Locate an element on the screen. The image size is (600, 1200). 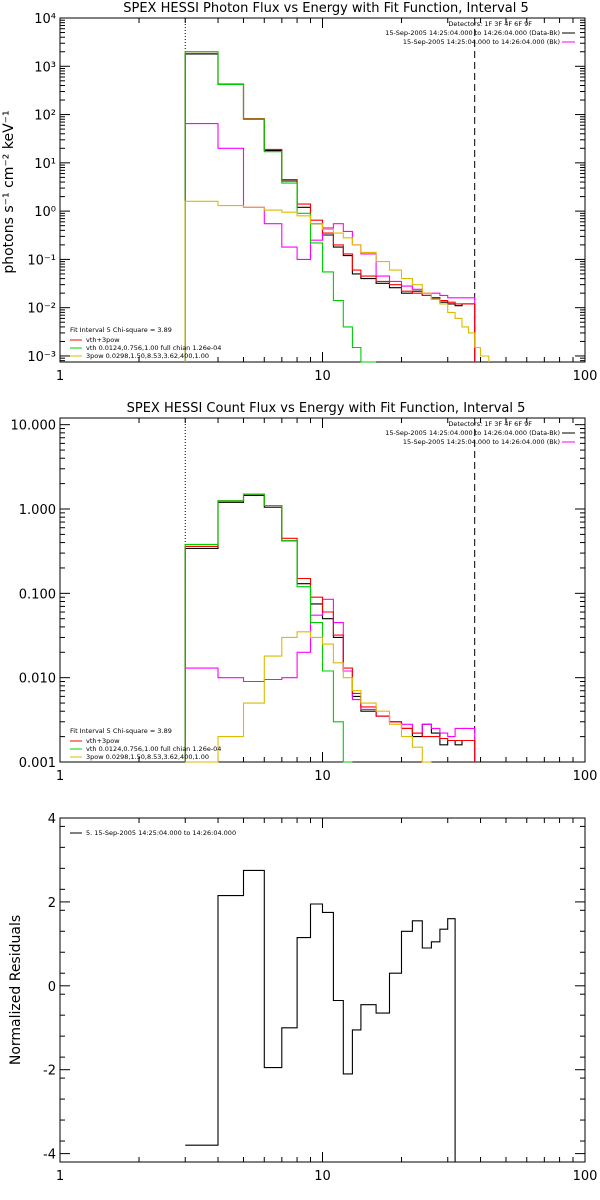
y-tick-label: 0 is located at coordinates (52, 987).